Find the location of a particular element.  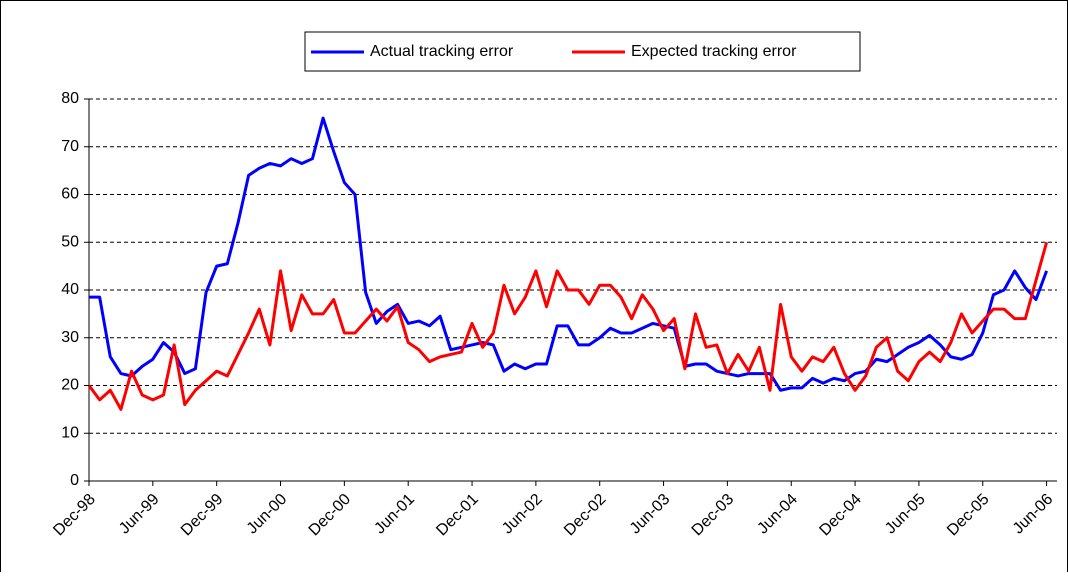

y-tick-label: 30 is located at coordinates (70, 337).